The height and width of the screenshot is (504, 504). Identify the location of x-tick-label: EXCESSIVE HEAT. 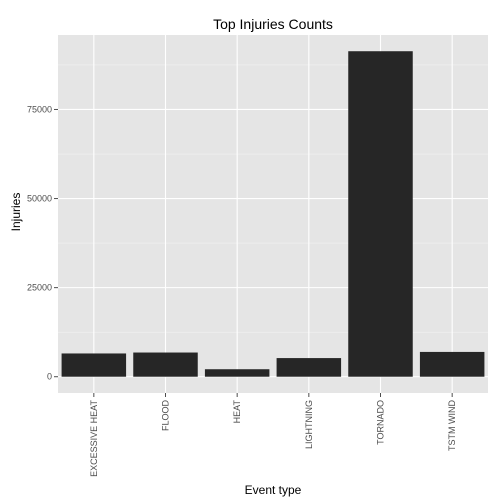
(94, 438).